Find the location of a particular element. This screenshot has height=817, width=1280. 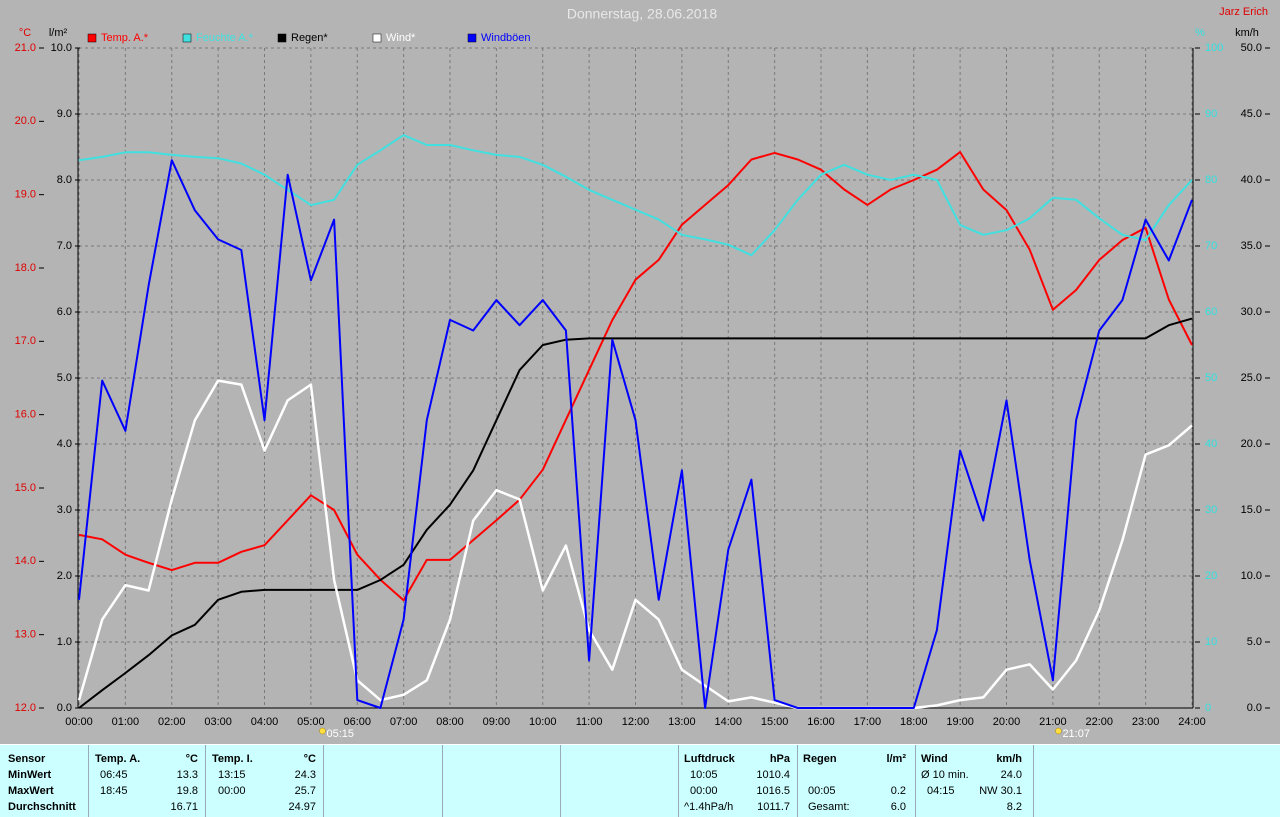

y-tick-label: 7.0 is located at coordinates (64, 246).